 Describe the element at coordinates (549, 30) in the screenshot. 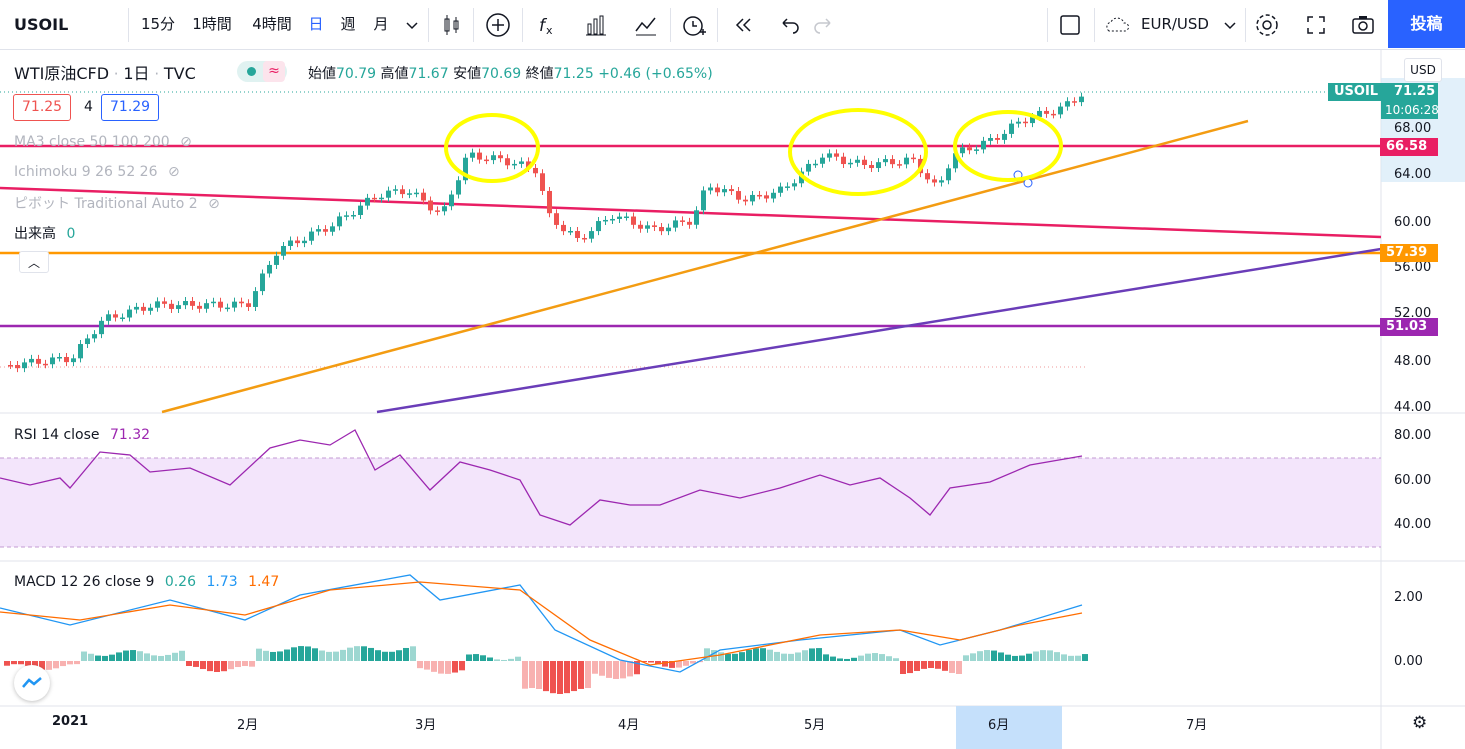

I see `svg-text: x` at that location.